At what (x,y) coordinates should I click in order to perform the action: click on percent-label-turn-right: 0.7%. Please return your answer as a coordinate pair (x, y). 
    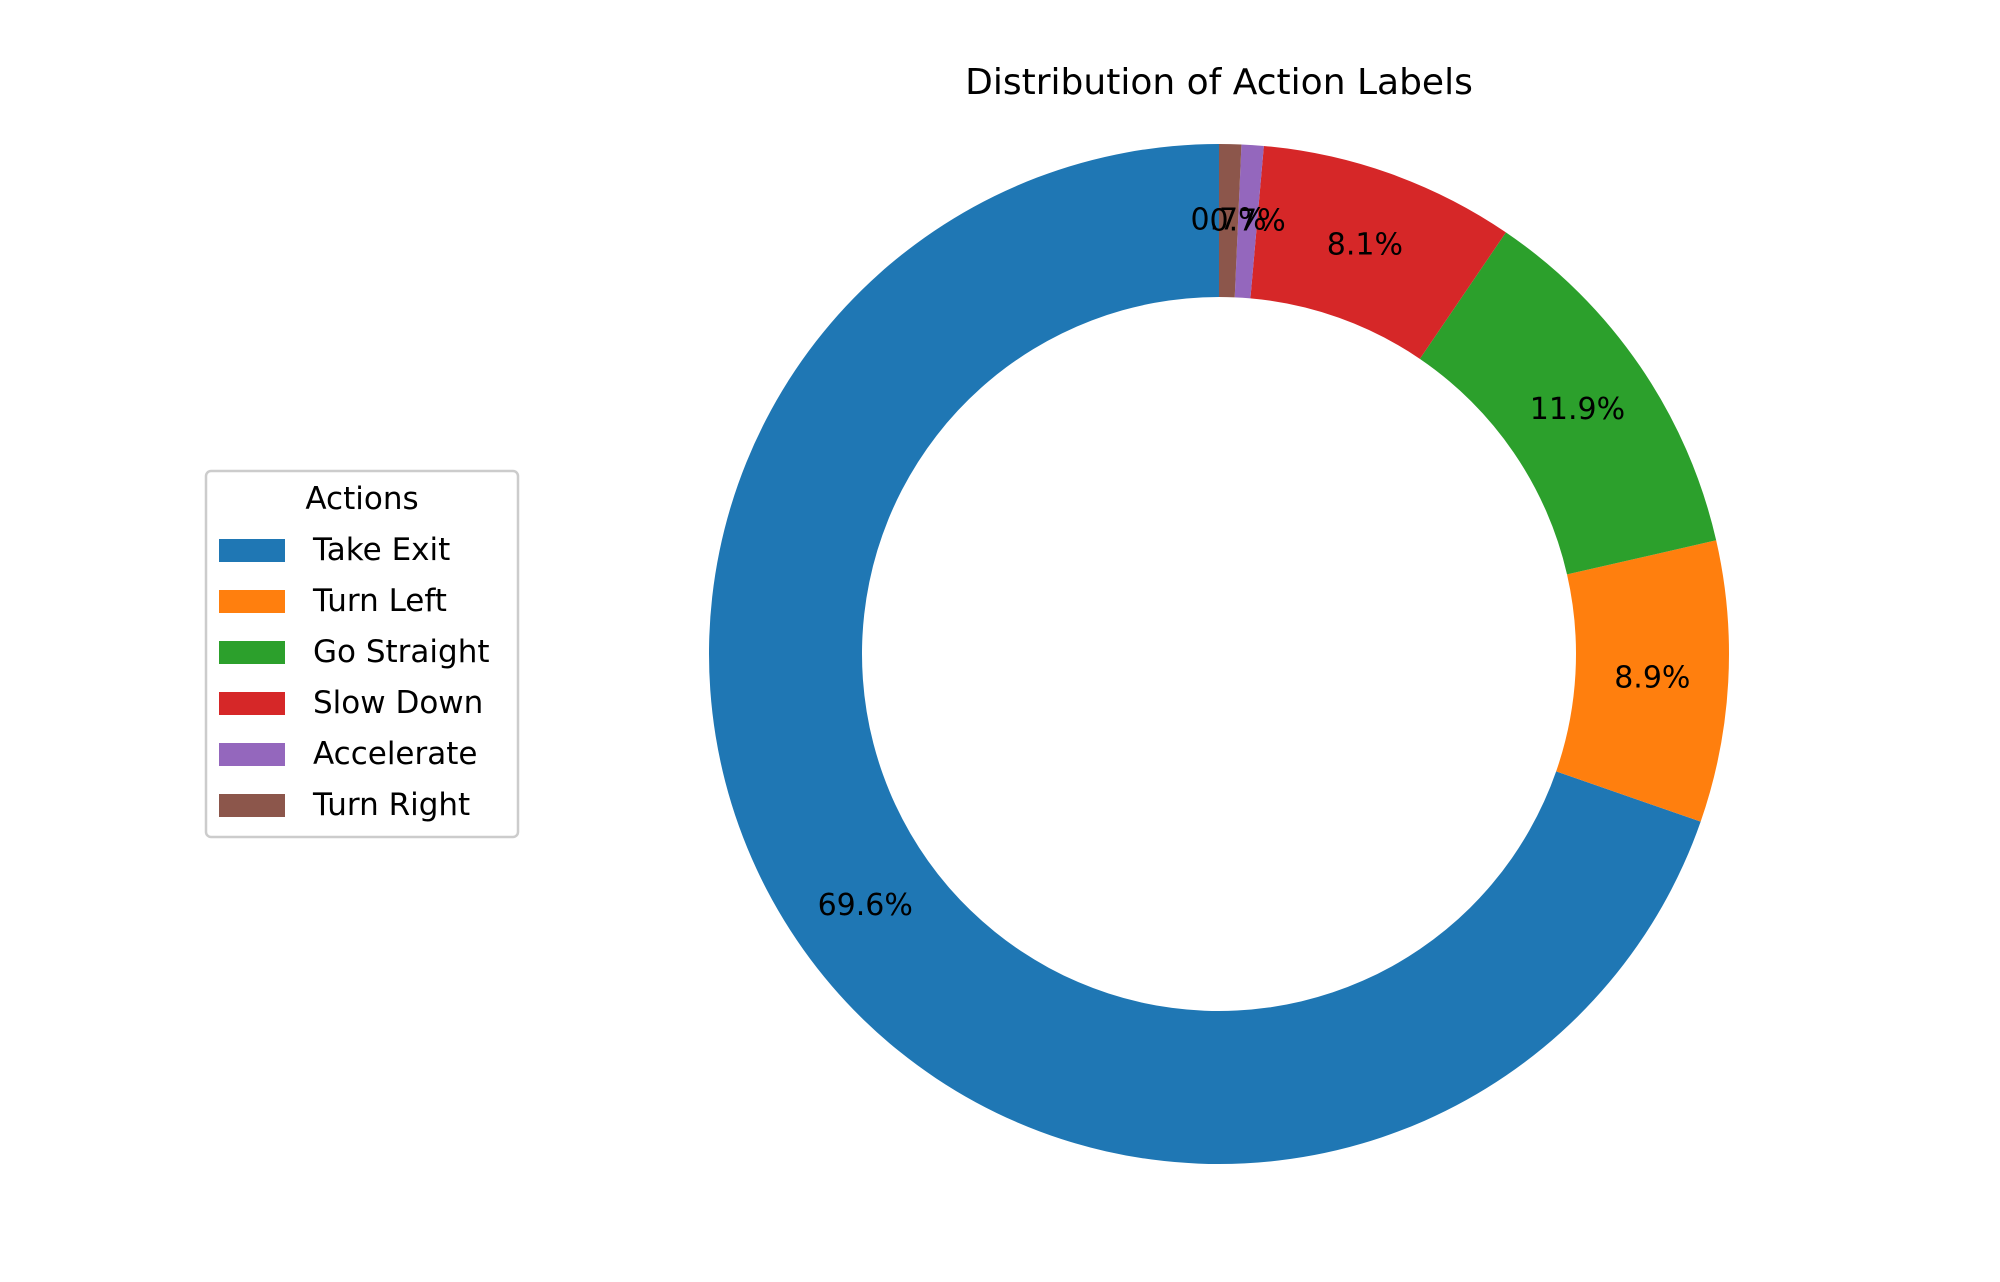
    Looking at the image, I should click on (1228, 220).